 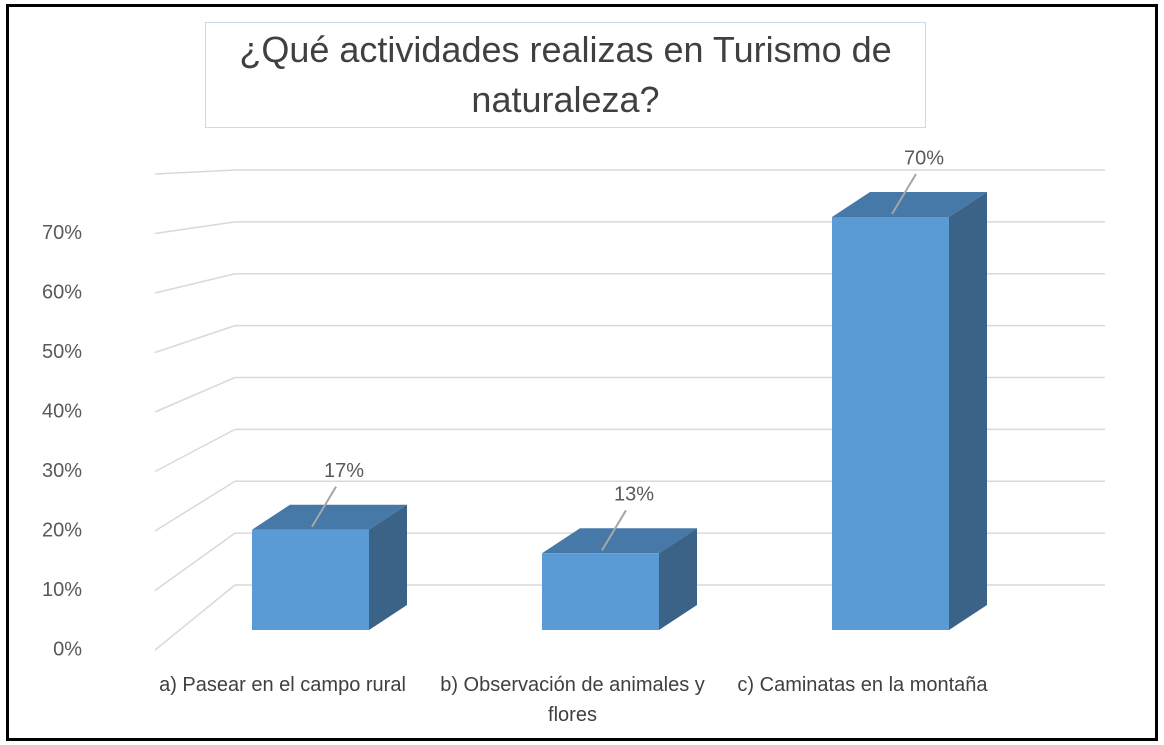 I want to click on y-tick-label: 30%, so click(x=62, y=471).